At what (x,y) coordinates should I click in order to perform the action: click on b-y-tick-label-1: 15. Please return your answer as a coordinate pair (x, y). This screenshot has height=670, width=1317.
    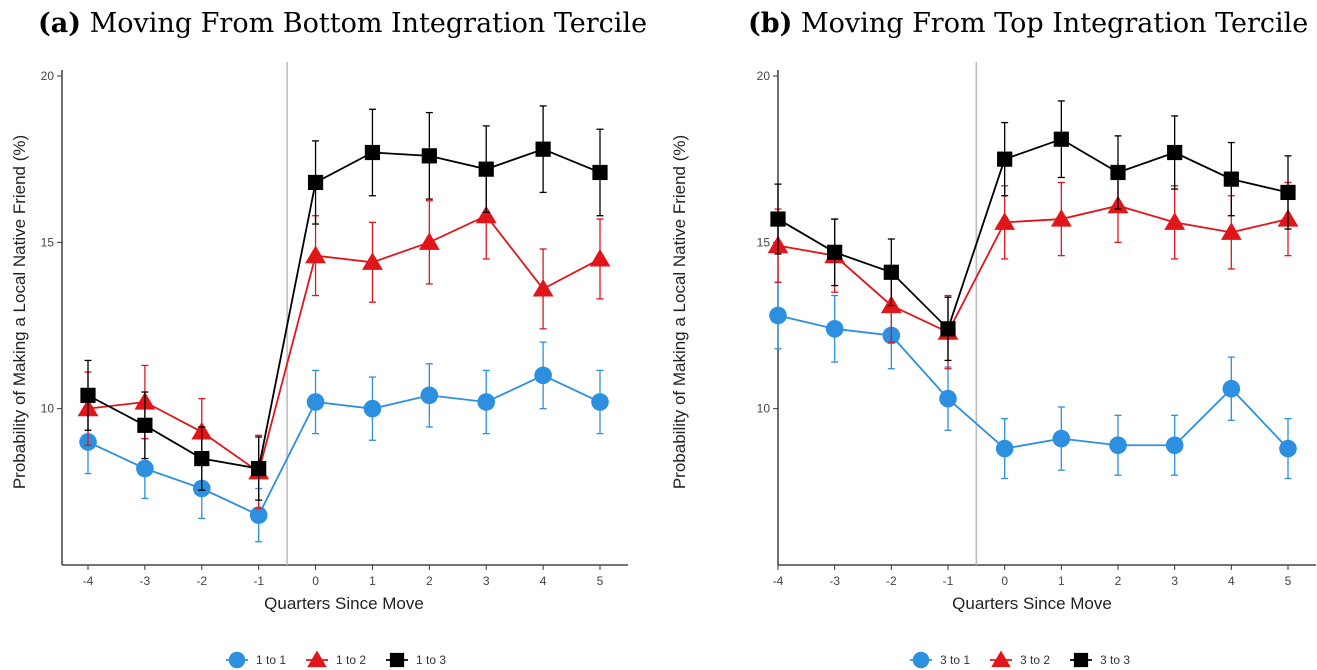
    Looking at the image, I should click on (764, 242).